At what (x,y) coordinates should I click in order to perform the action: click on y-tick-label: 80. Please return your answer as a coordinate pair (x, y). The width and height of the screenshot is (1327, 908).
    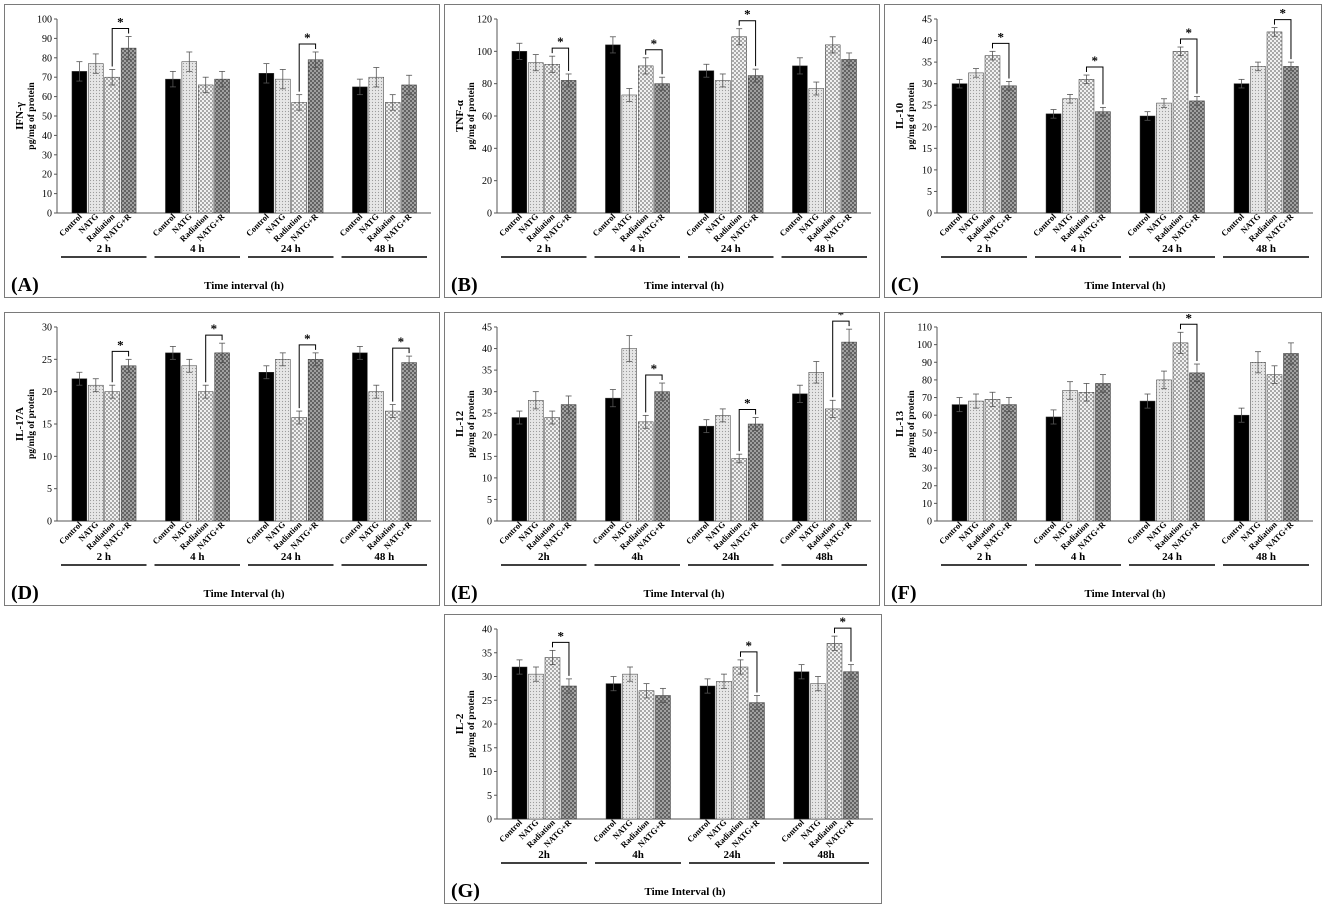
    Looking at the image, I should click on (47, 58).